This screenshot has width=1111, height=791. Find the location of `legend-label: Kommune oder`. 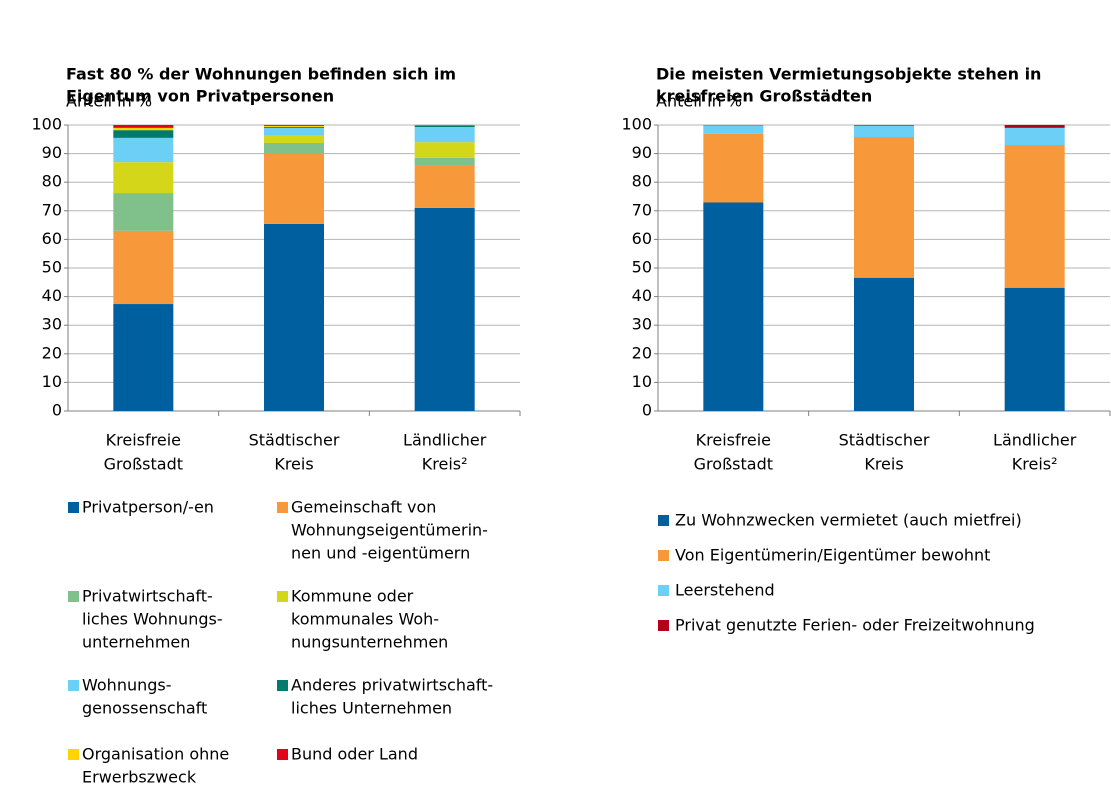

legend-label: Kommune oder is located at coordinates (352, 596).